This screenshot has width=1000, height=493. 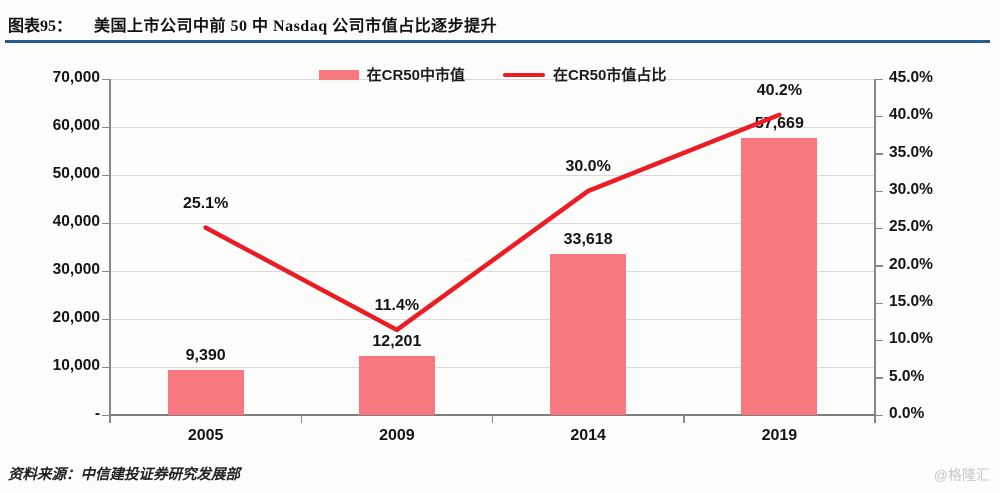 What do you see at coordinates (110, 248) in the screenshot?
I see `left-axis-line` at bounding box center [110, 248].